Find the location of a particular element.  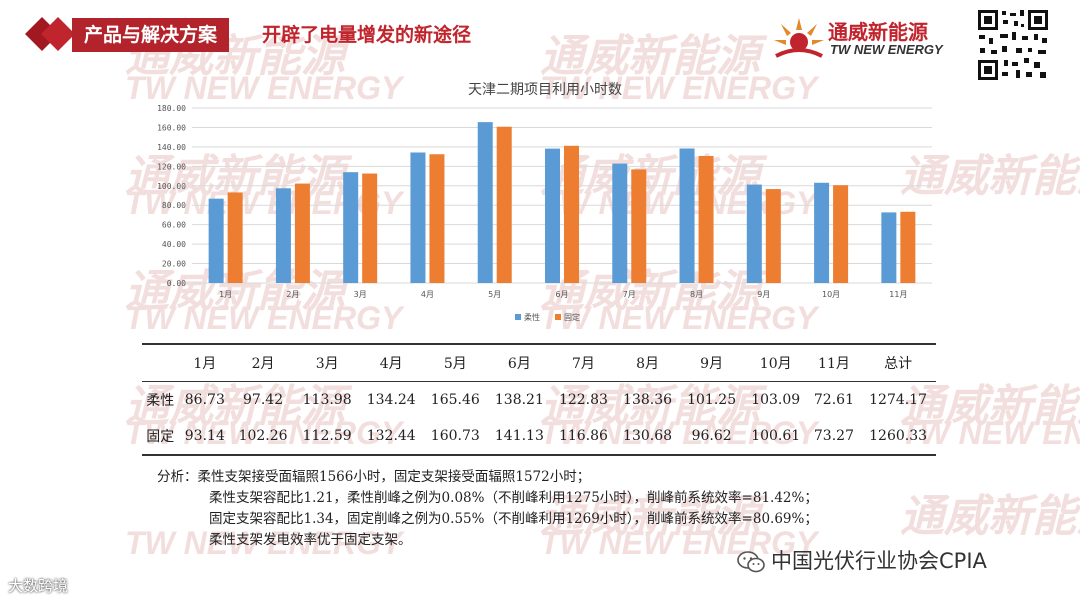

table-cell: 132.44 is located at coordinates (391, 436).